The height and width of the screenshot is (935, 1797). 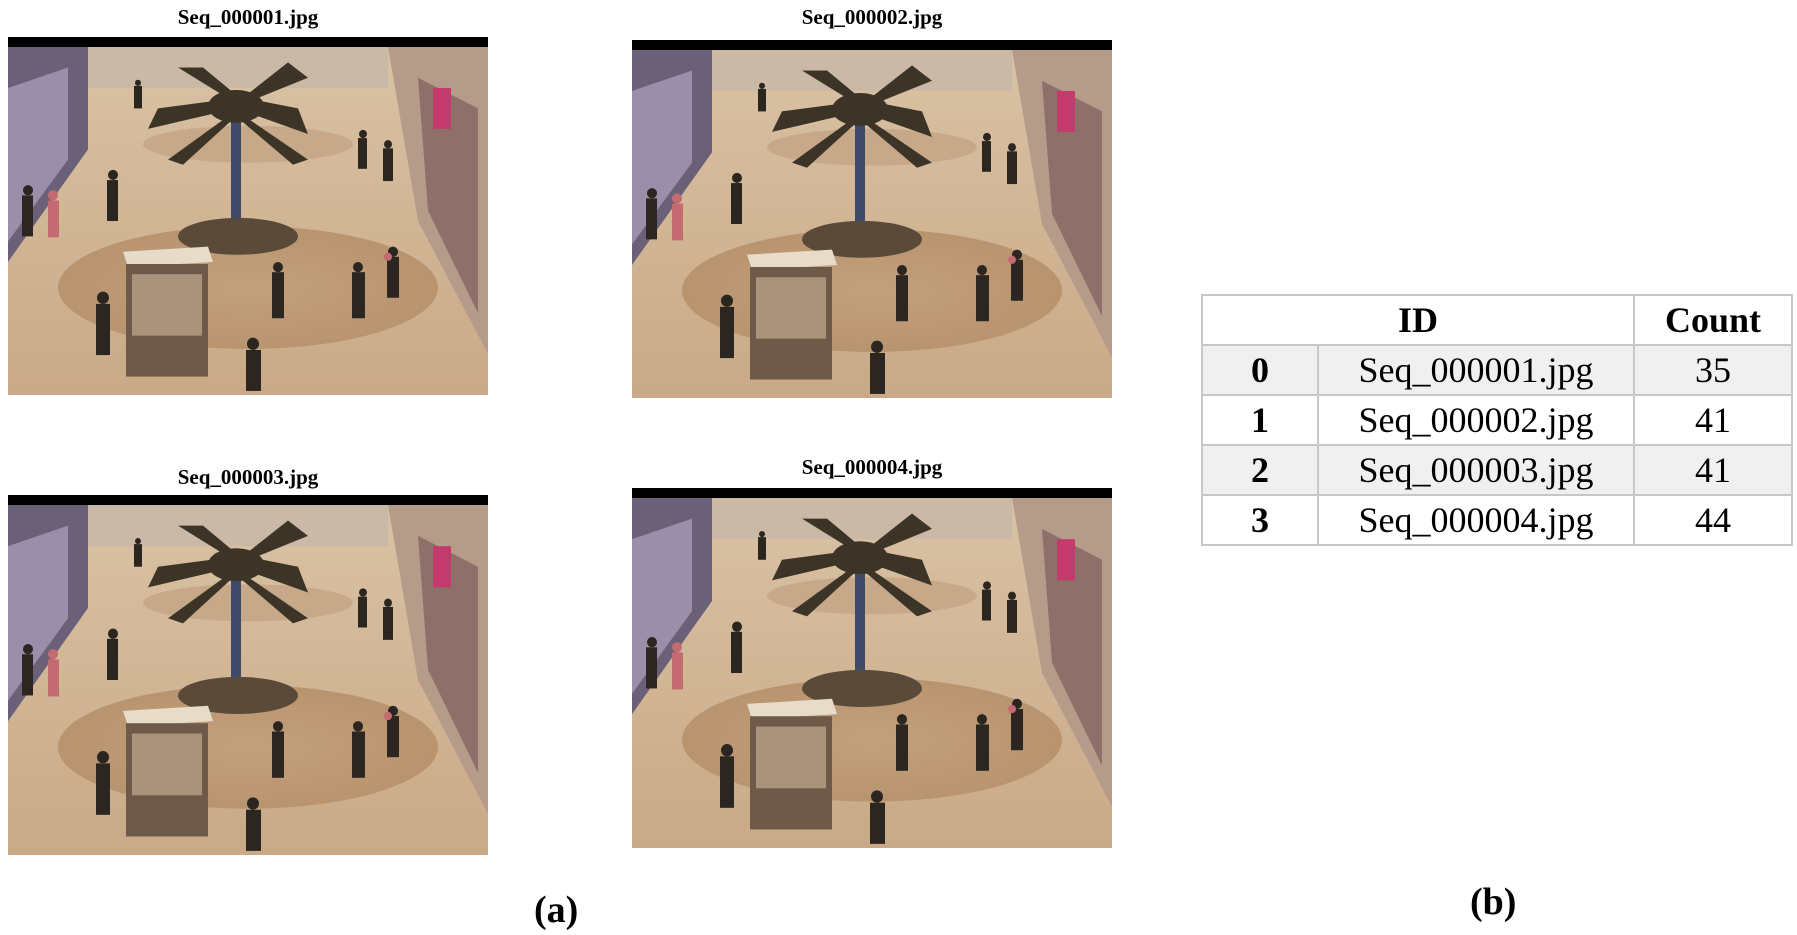 I want to click on row-index: 2, so click(x=1260, y=470).